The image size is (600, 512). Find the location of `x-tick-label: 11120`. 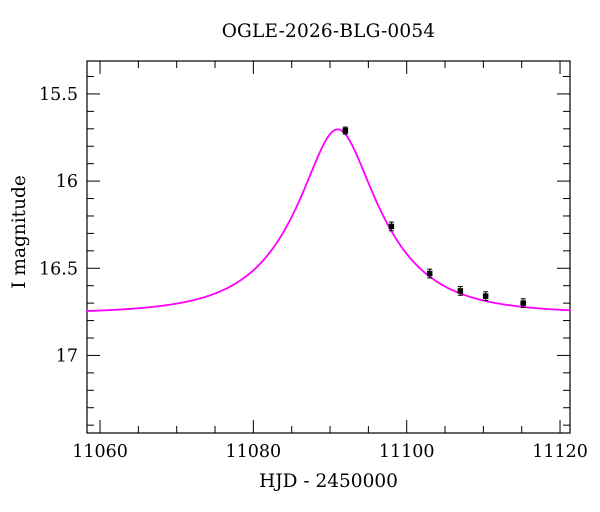

x-tick-label: 11120 is located at coordinates (560, 452).